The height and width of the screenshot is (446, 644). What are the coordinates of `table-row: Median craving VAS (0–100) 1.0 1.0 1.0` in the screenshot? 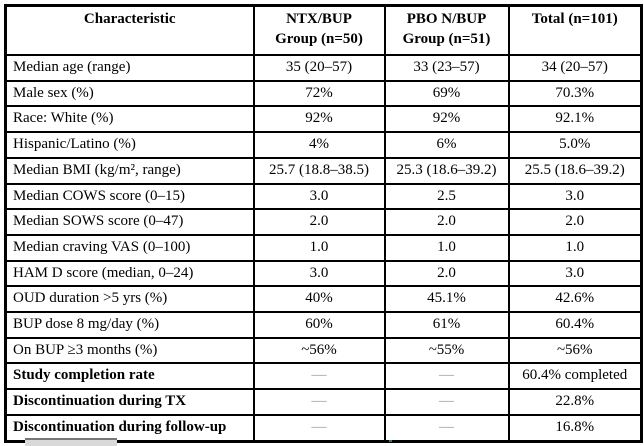 It's located at (323, 247).